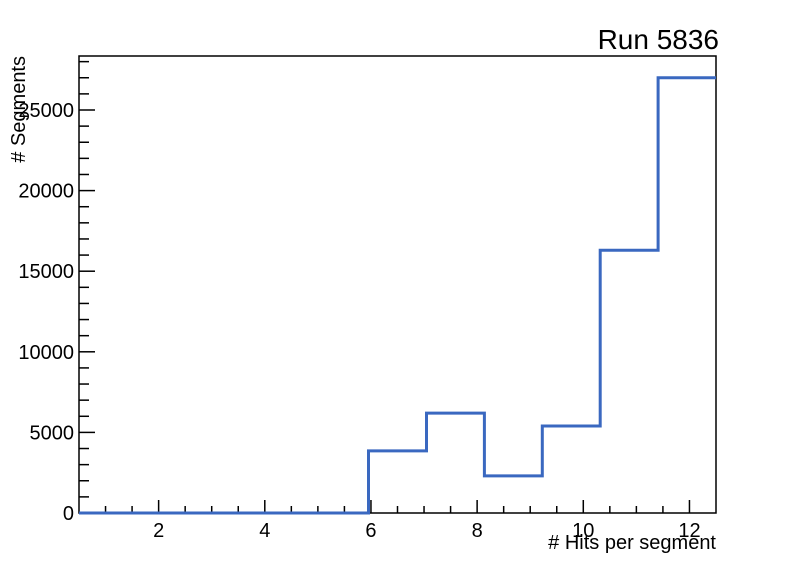 This screenshot has height=572, width=796. Describe the element at coordinates (658, 39) in the screenshot. I see `chart-title: Run 5836` at that location.